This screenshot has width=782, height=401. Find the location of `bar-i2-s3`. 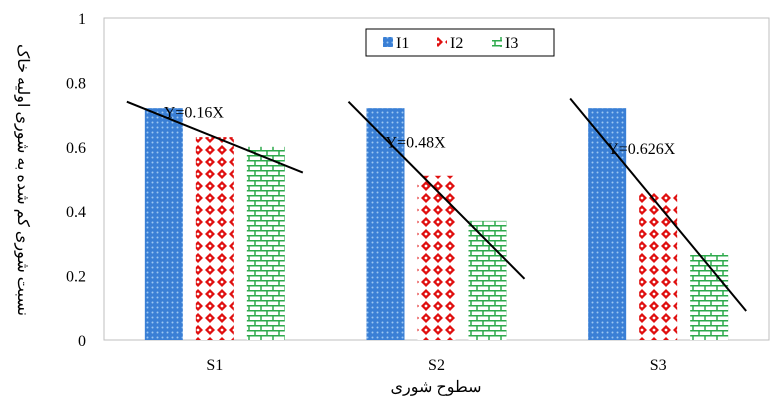

bar-i2-s3 is located at coordinates (658, 265).